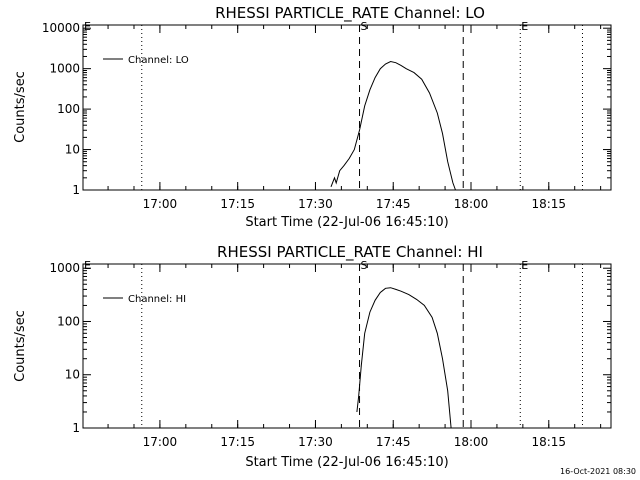 This screenshot has height=480, width=640. I want to click on y-tick-label: 10000, so click(61, 28).